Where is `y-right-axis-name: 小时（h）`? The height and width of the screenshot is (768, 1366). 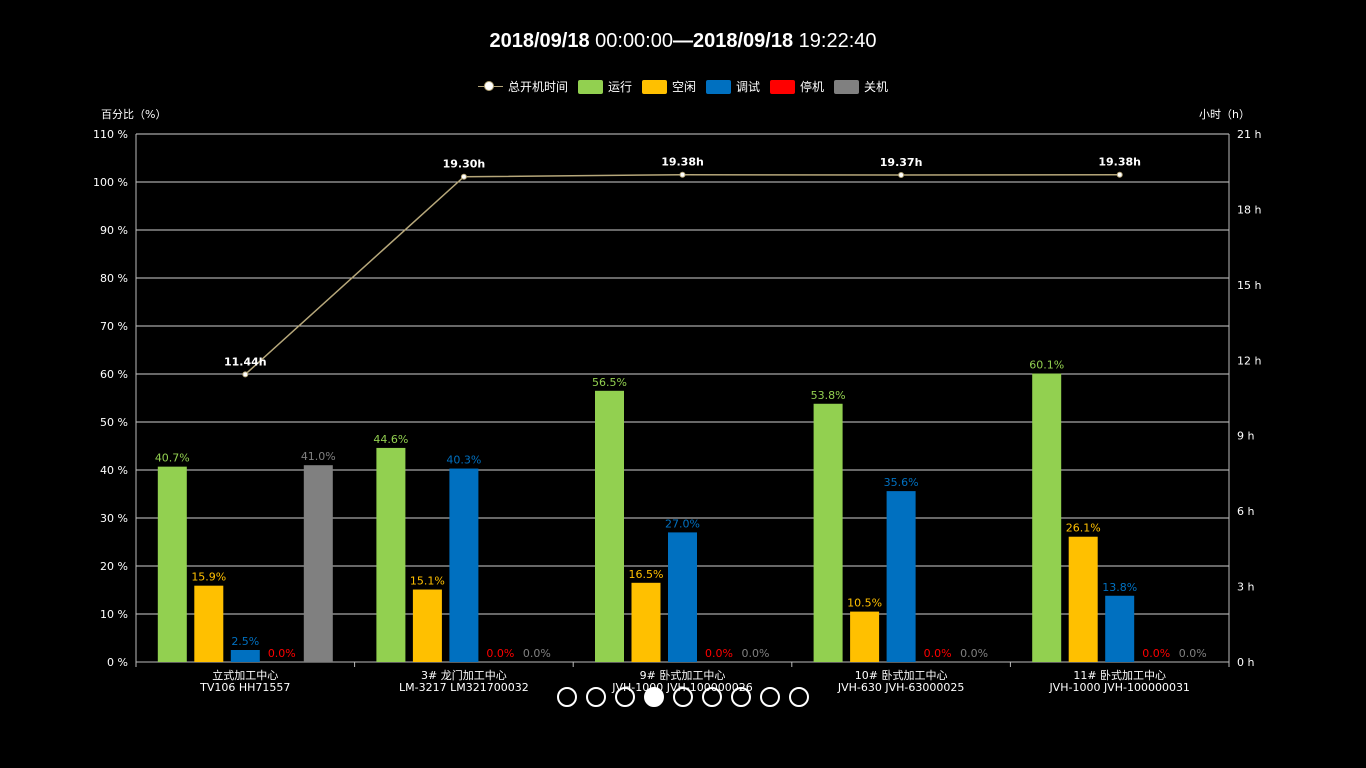
y-right-axis-name: 小时（h） is located at coordinates (1224, 114).